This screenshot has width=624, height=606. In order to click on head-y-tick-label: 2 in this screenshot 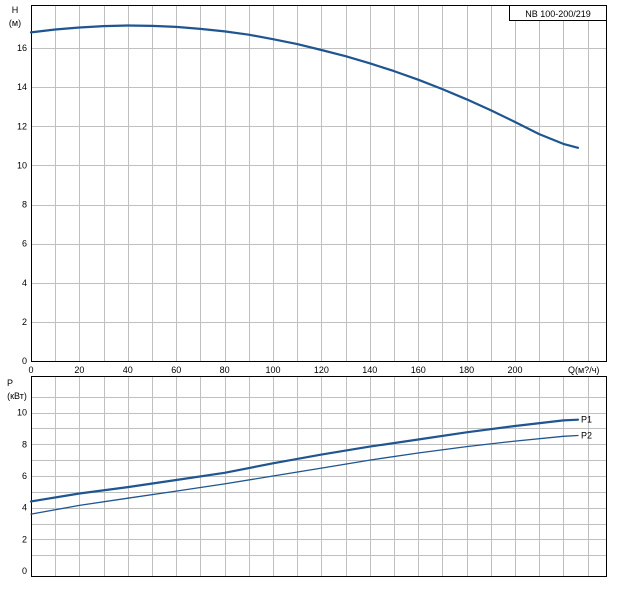, I will do `click(24, 322)`.